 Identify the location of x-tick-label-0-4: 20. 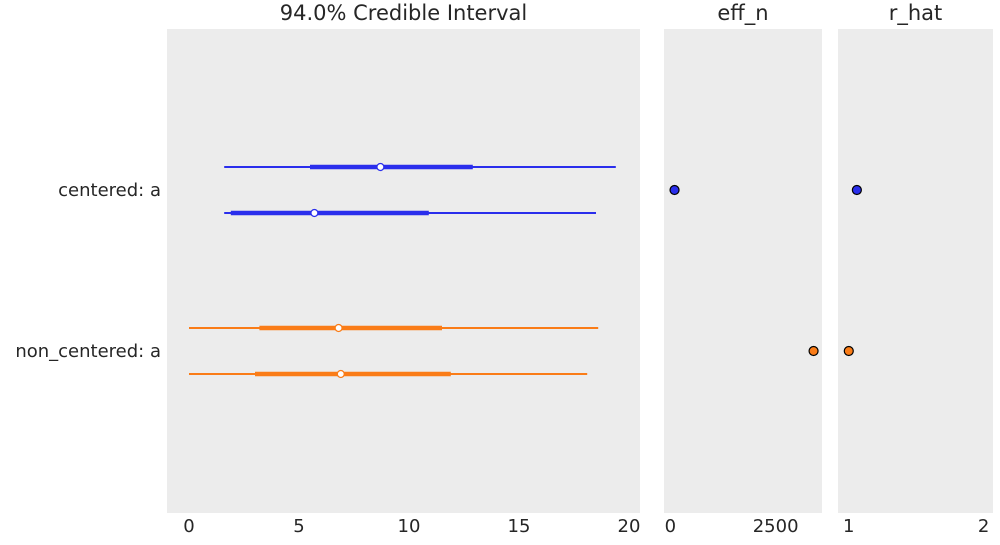
(629, 526).